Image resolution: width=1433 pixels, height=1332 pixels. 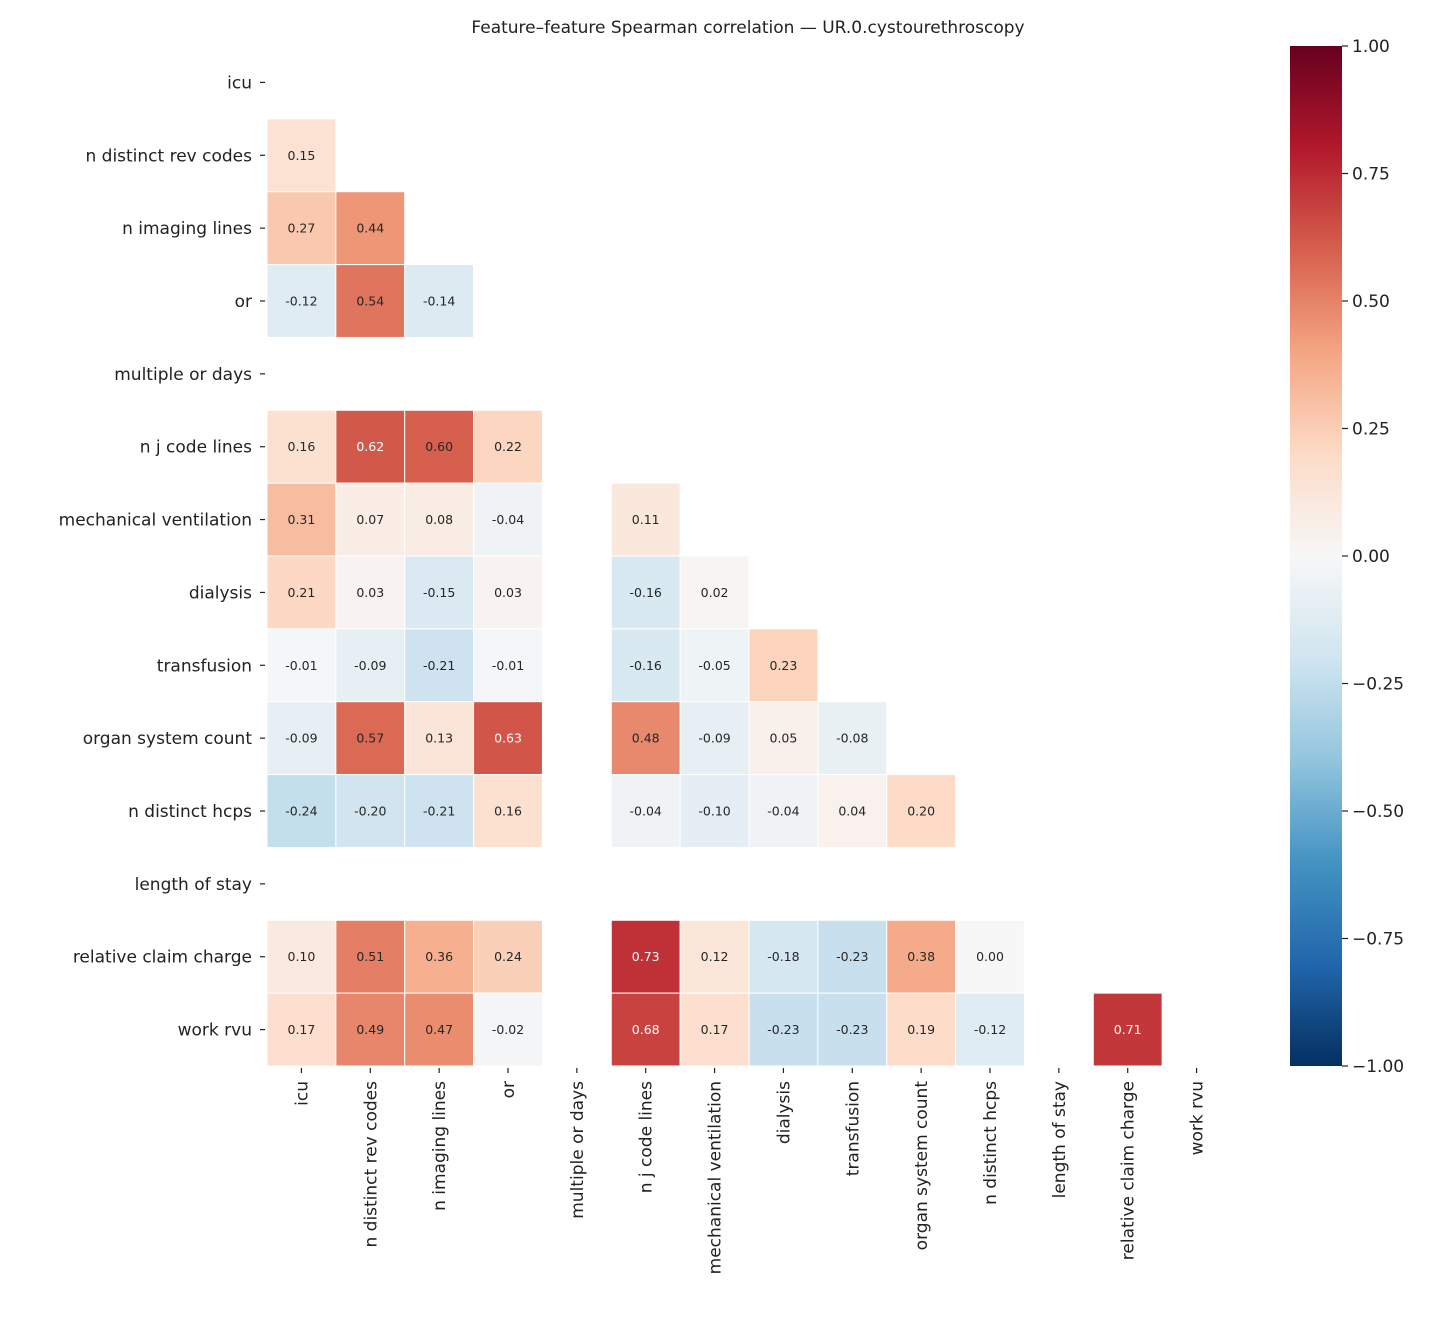 What do you see at coordinates (155, 521) in the screenshot?
I see `y-tick-label: mechanical ventilation` at bounding box center [155, 521].